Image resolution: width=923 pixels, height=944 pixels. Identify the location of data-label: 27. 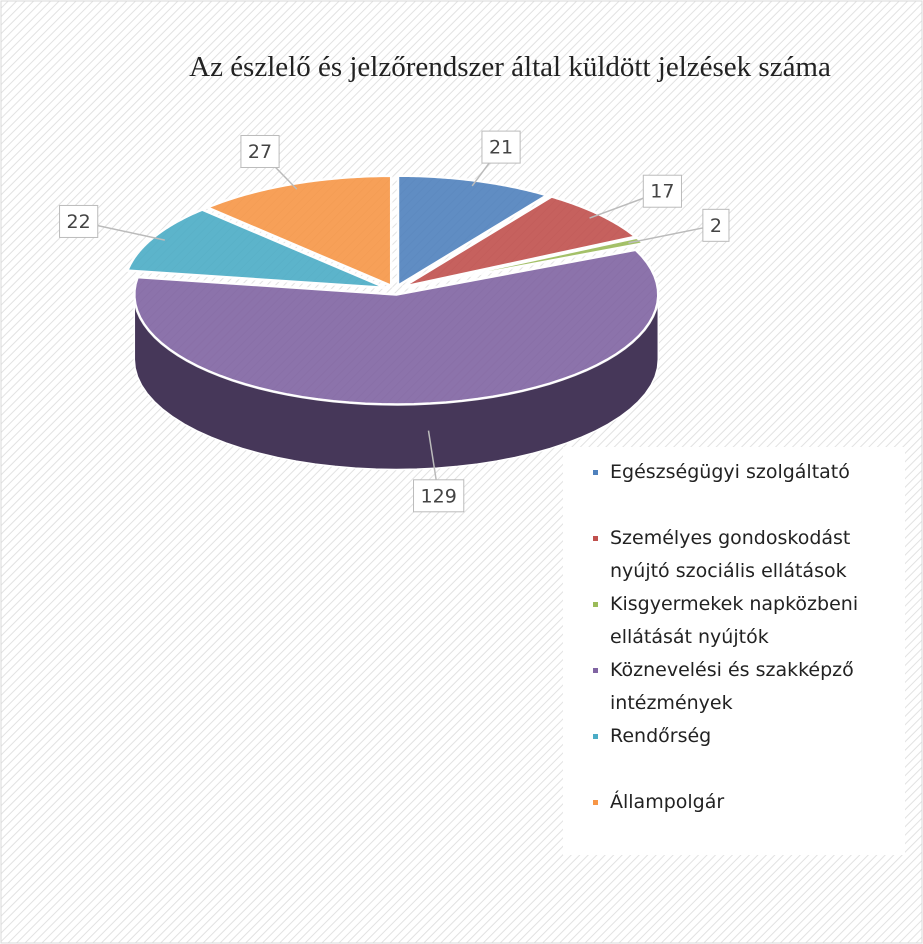
(269, 162).